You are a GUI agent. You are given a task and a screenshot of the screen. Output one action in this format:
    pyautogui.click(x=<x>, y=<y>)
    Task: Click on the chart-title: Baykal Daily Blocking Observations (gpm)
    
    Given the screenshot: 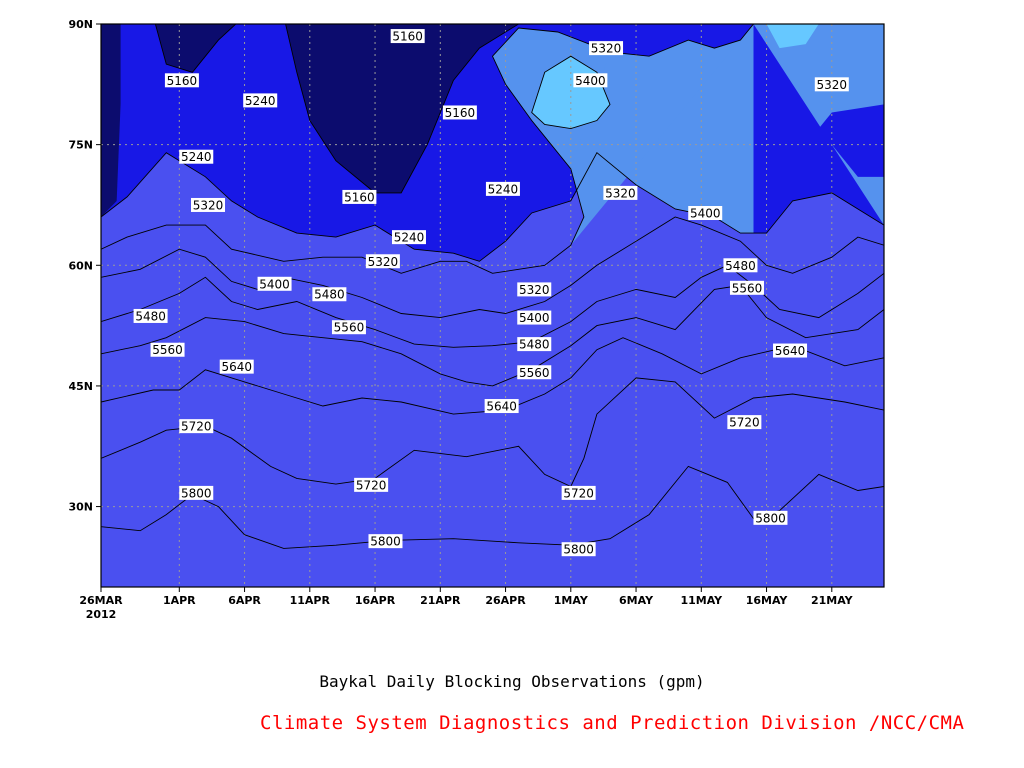 What is the action you would take?
    pyautogui.click(x=512, y=681)
    